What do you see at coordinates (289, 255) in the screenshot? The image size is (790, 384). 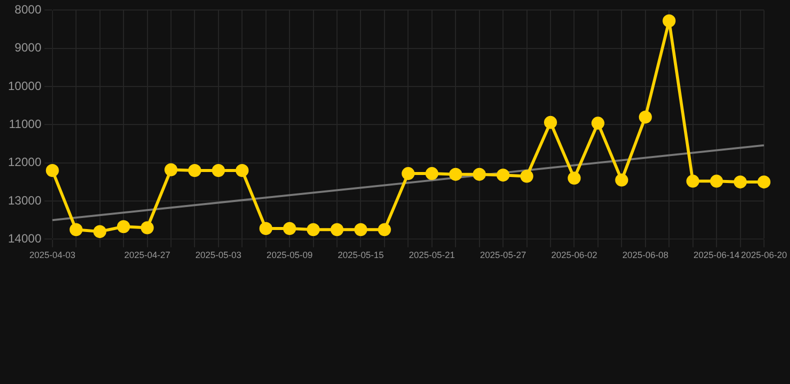 I see `x-tick-label: 2025-05-09` at bounding box center [289, 255].